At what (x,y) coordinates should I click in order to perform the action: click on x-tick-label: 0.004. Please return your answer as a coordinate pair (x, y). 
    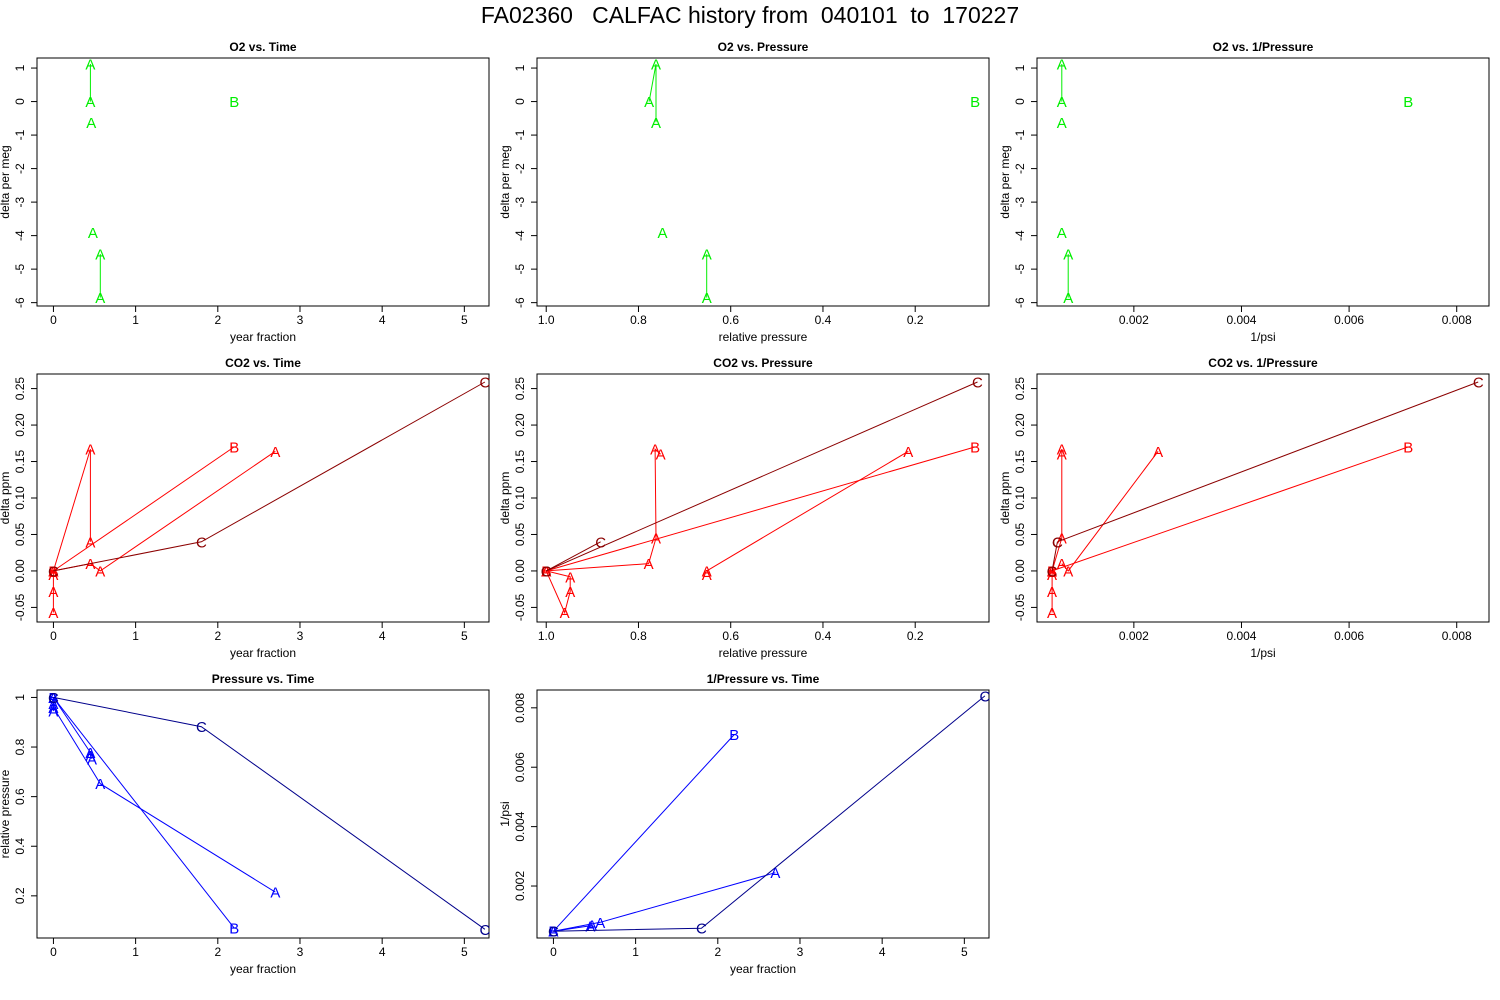
    Looking at the image, I should click on (1241, 320).